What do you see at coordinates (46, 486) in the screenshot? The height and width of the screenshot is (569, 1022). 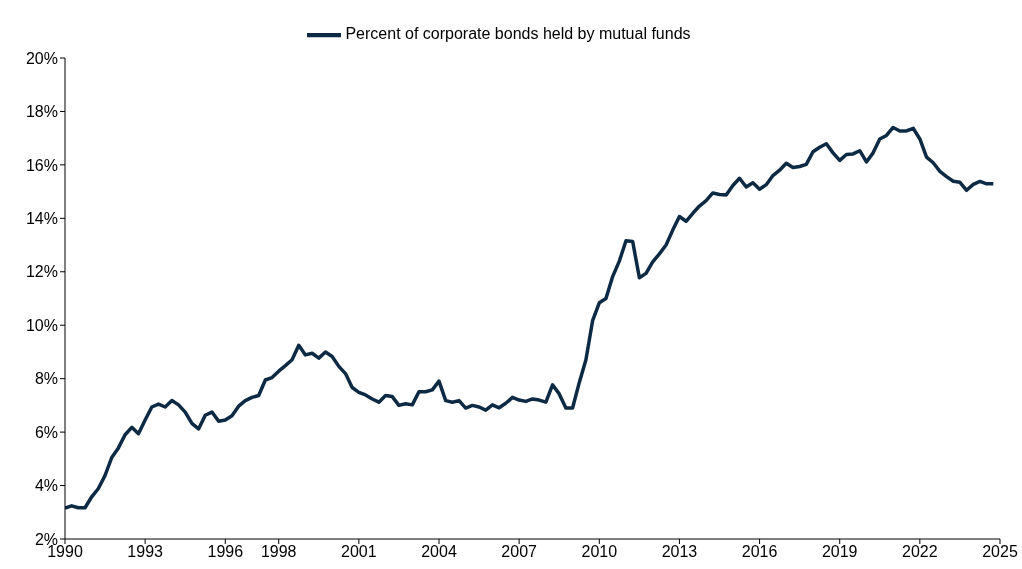 I see `y-tick-label: 4%` at bounding box center [46, 486].